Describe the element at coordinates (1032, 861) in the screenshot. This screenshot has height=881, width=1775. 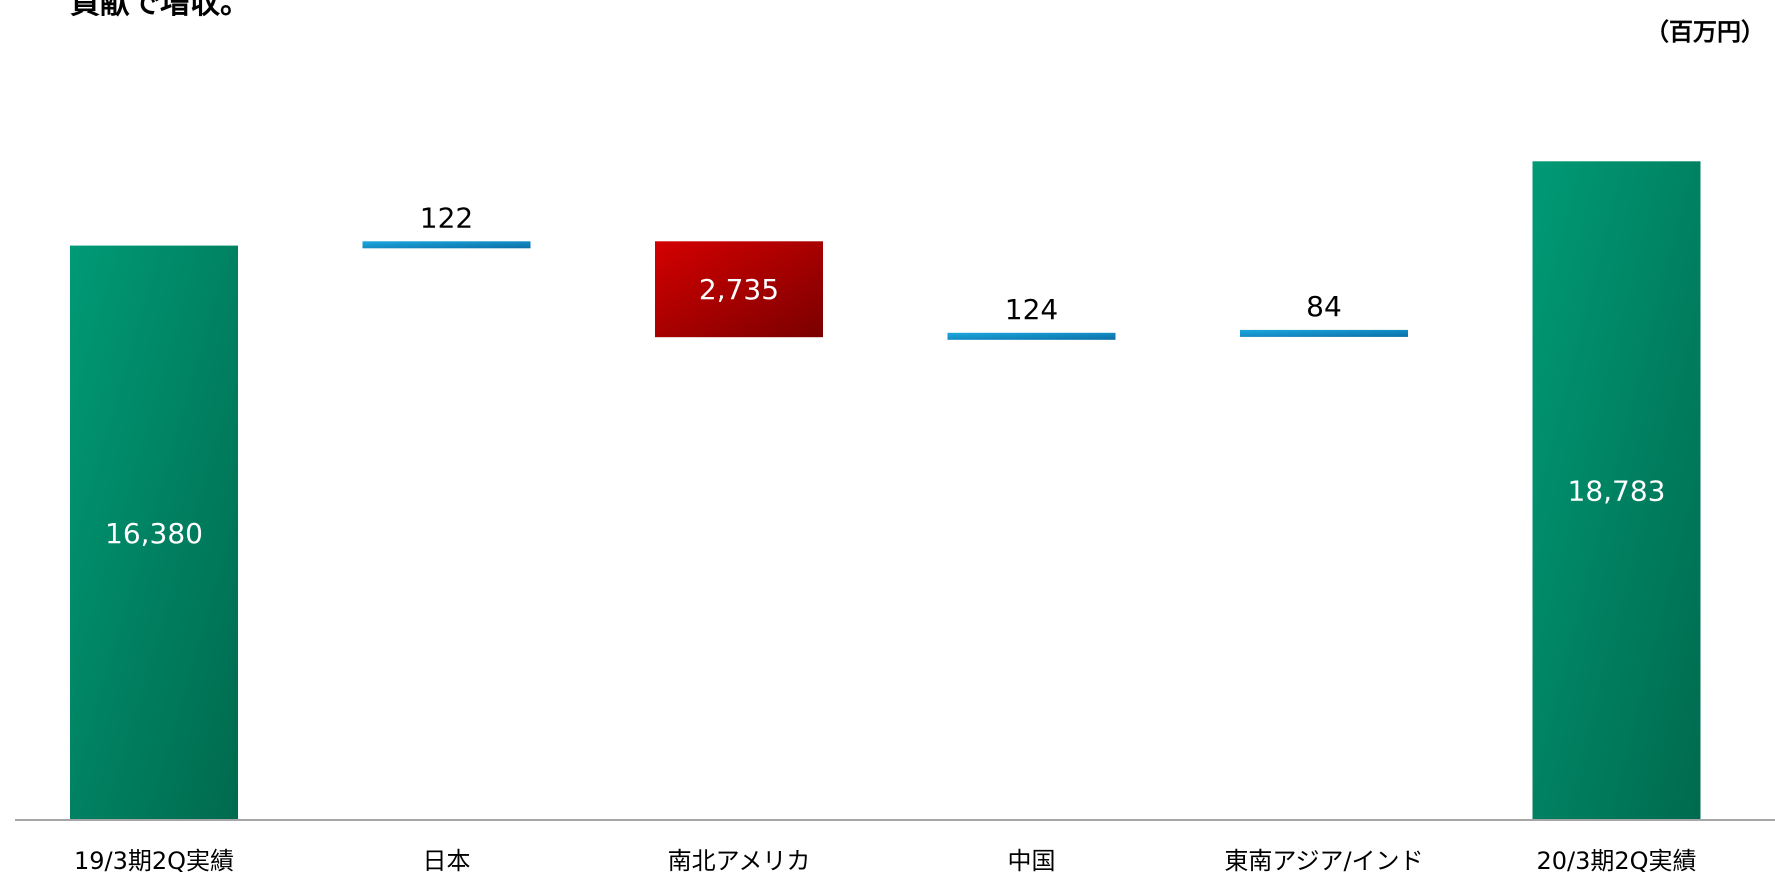
I see `category-label-4: 中国` at that location.